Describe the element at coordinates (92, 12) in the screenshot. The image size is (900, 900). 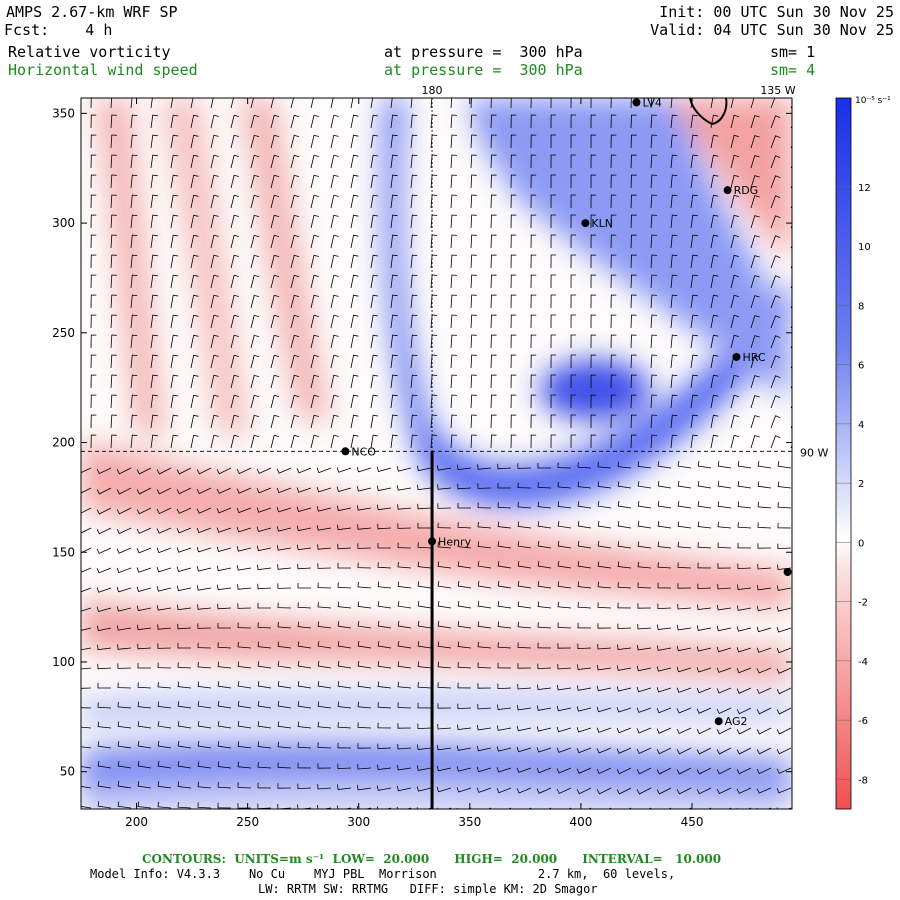
I see `model-title: AMPS 2.67-km WRF SP` at that location.